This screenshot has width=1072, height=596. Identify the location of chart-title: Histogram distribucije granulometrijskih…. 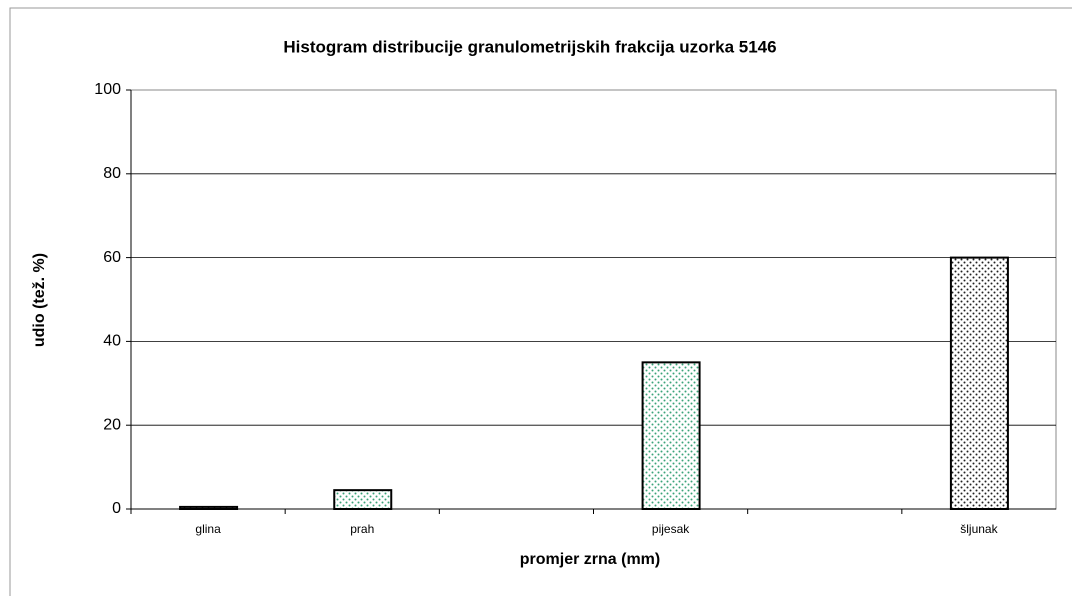
(529, 46).